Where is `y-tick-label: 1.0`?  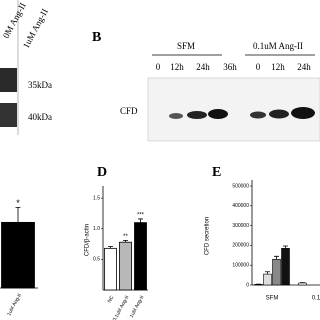
y-tick-label: 1.0 is located at coordinates (96, 229).